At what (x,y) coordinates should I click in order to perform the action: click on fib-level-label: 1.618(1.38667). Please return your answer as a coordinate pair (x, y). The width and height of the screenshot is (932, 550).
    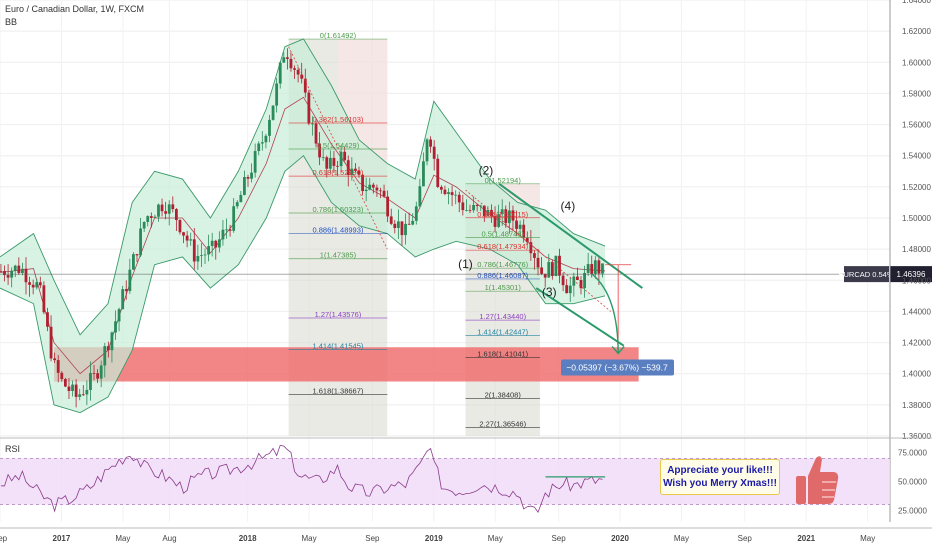
    Looking at the image, I should click on (338, 390).